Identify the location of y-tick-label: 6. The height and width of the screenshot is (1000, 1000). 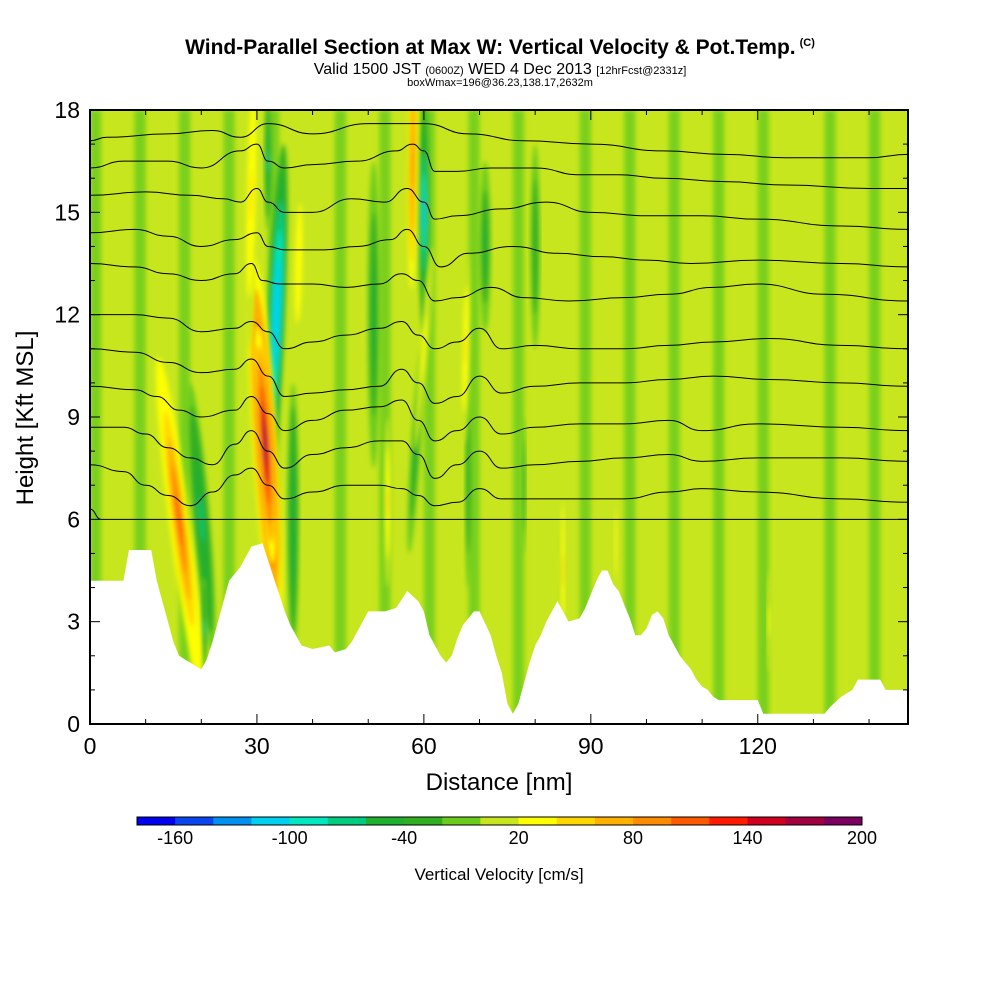
(73, 519).